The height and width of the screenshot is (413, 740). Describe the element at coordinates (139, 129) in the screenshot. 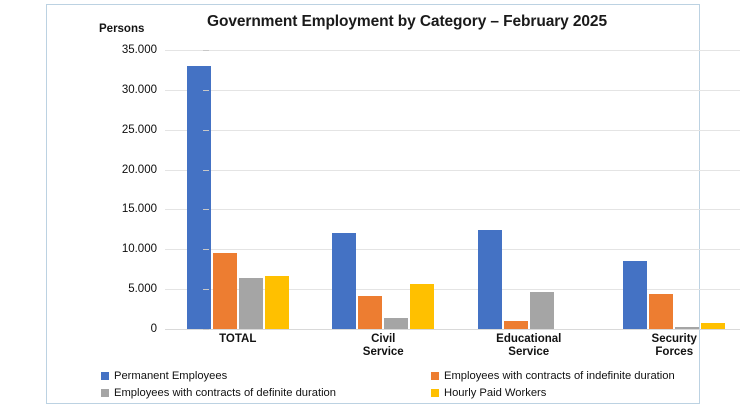

I see `y-axis-tick-label: 25.000` at that location.